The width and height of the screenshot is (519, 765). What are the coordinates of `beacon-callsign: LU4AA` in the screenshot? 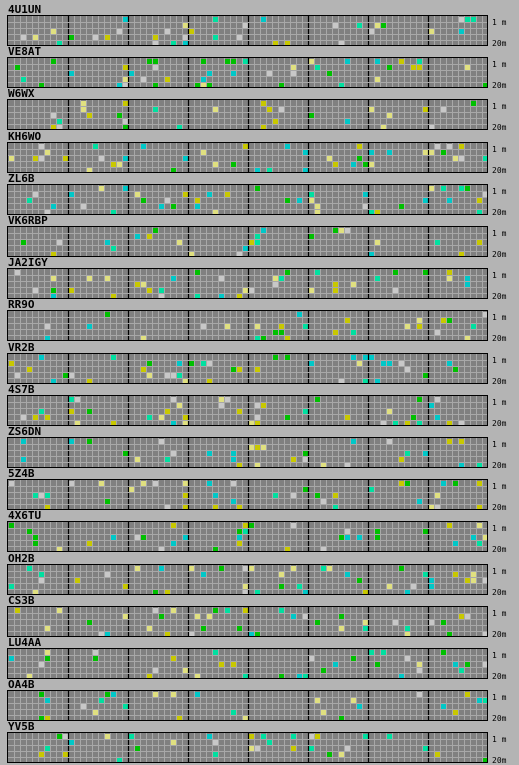 It's located at (25, 642).